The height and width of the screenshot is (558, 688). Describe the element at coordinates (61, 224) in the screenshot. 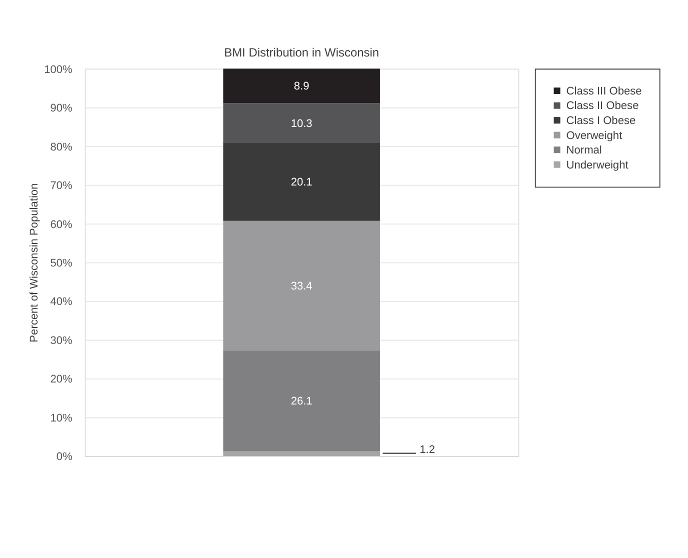

I see `y-tick-label: 60%` at that location.